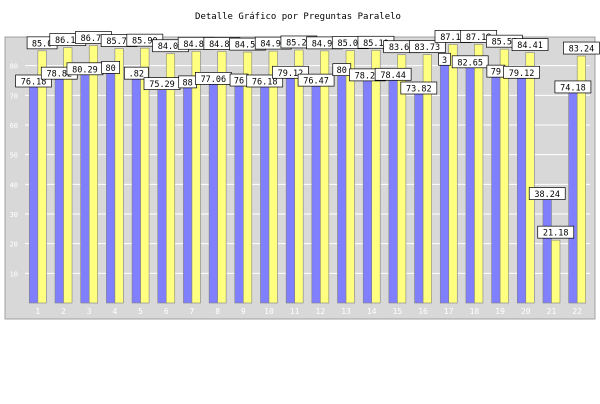  I want to click on data-label-text: 76.47, so click(316, 82).